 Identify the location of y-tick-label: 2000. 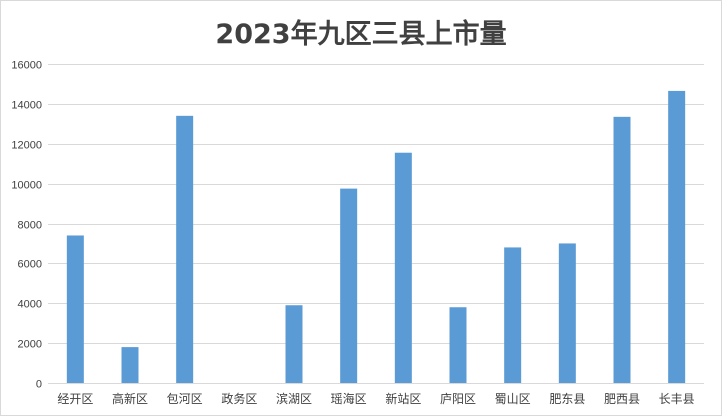
(30, 345).